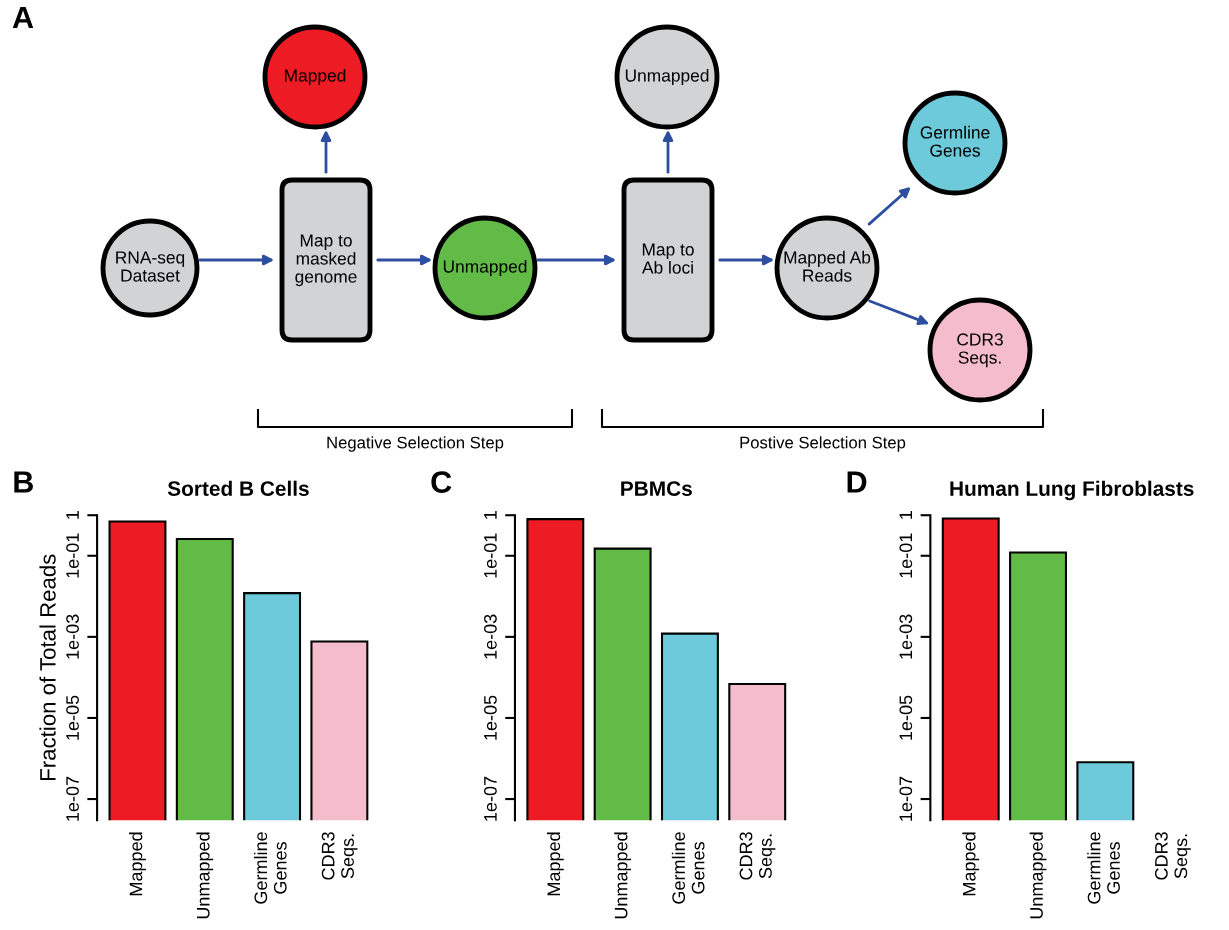  I want to click on text: A, so click(23, 17).